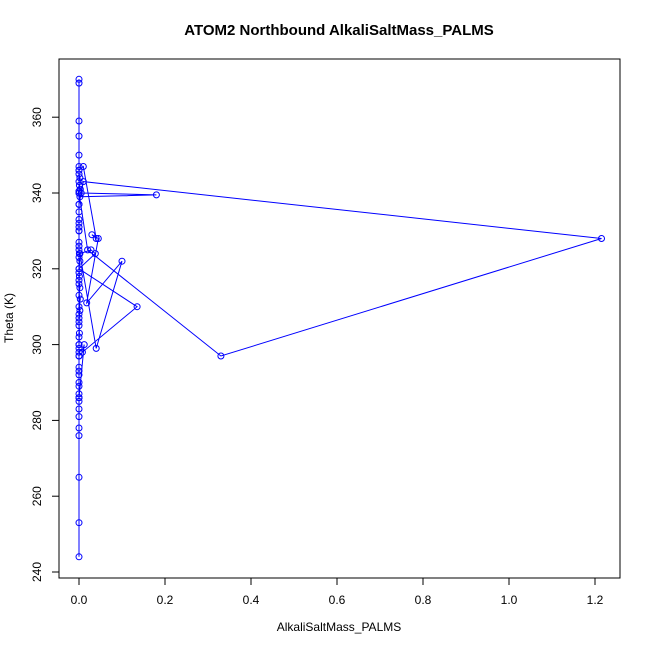 This screenshot has width=650, height=650. What do you see at coordinates (337, 592) in the screenshot?
I see `x-axis: 0.0 0.2 0.4 0.6 0.8 1.0 1.2` at bounding box center [337, 592].